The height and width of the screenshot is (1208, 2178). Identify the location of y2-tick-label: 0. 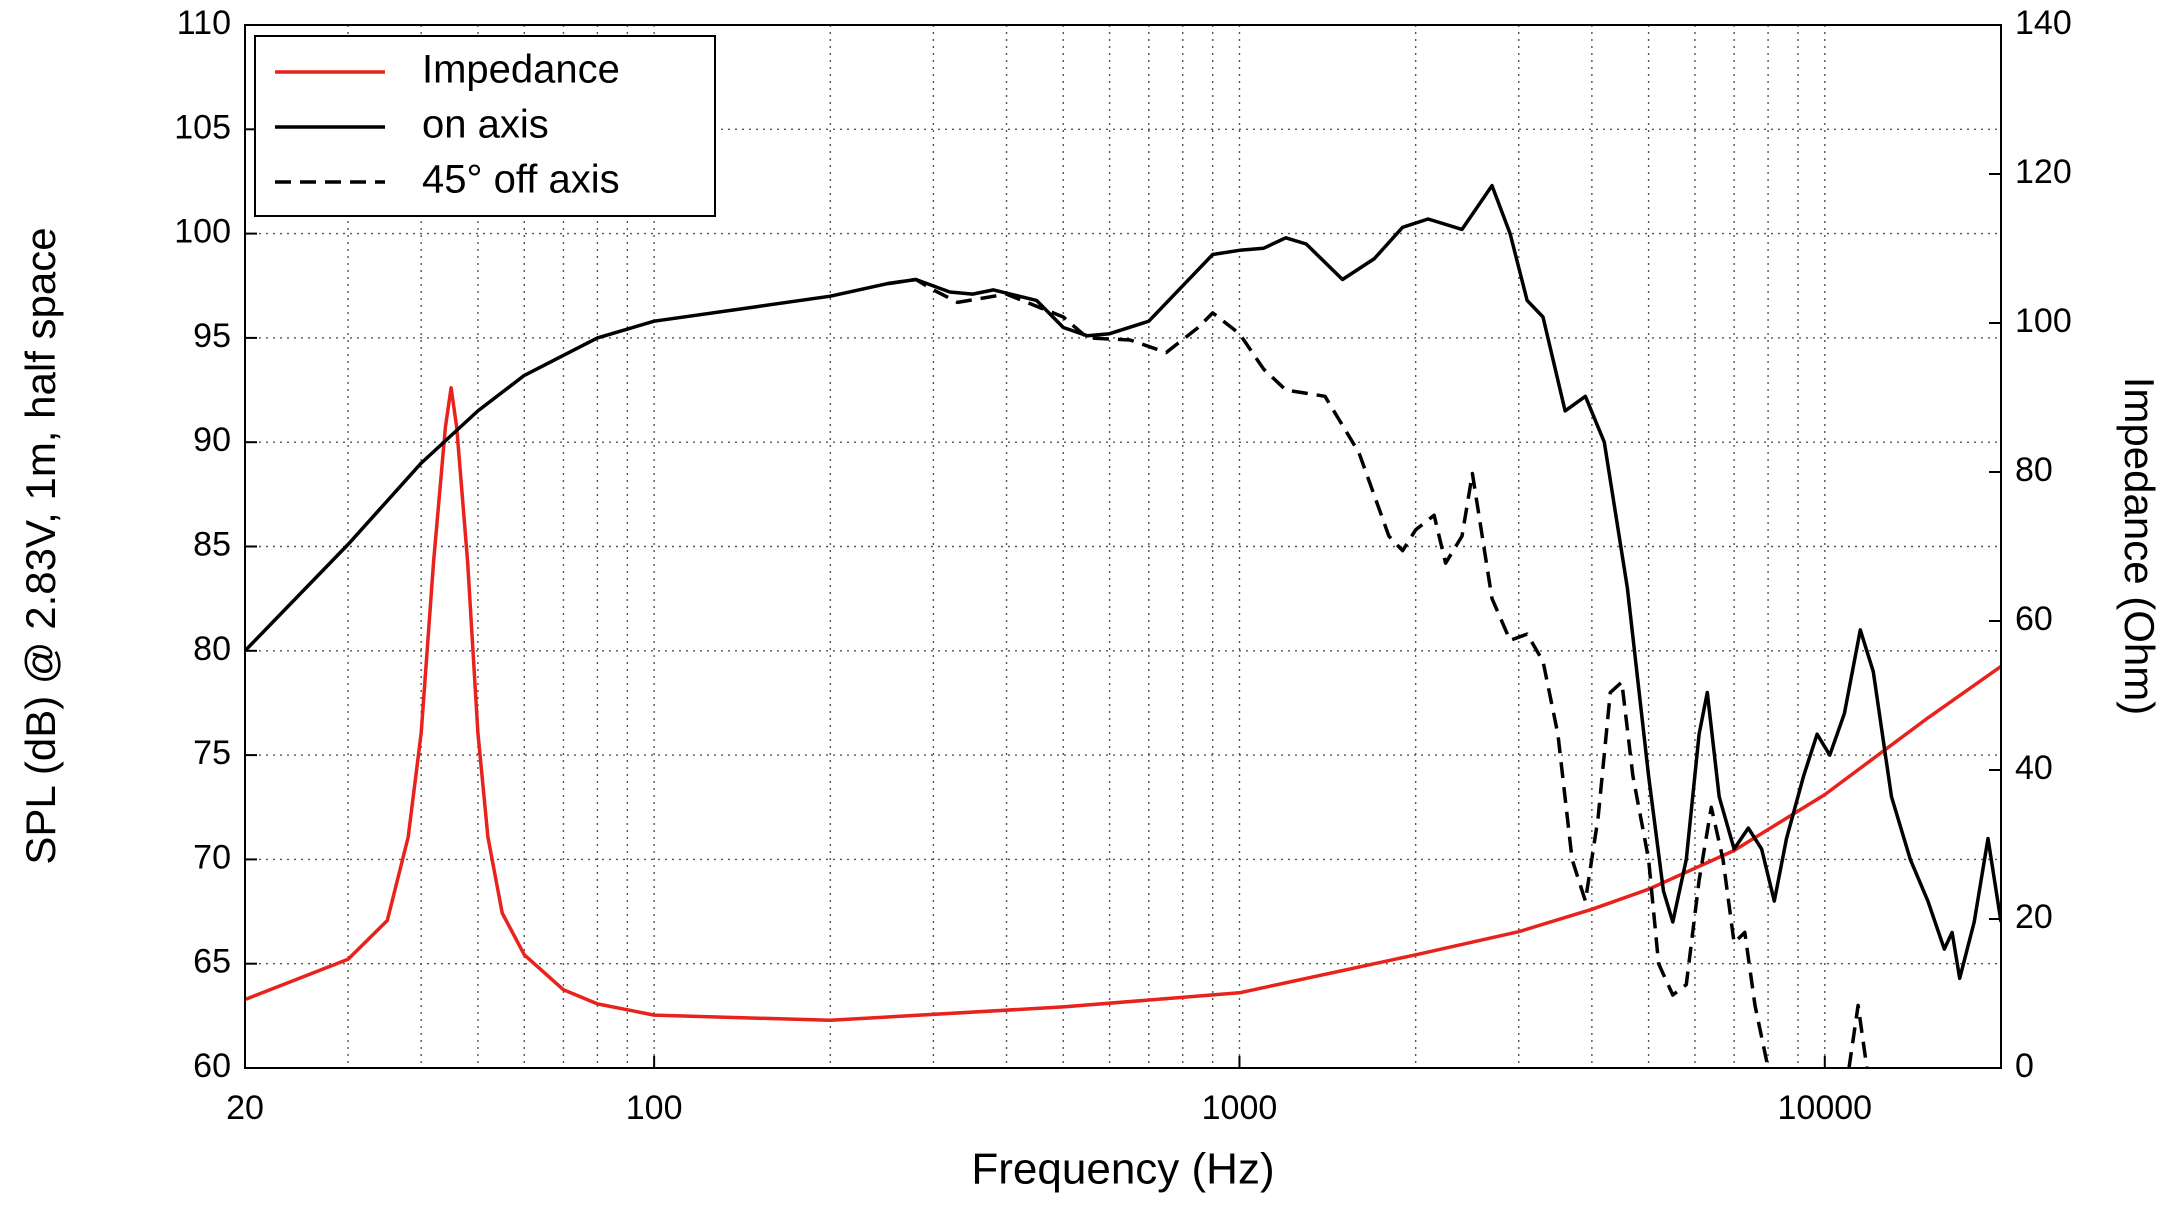
(2024, 1066).